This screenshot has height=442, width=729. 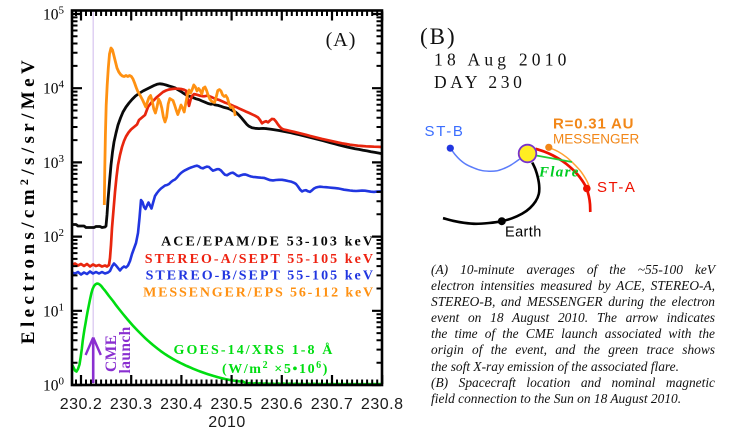 I want to click on svg-text: 230.5, so click(x=231, y=404).